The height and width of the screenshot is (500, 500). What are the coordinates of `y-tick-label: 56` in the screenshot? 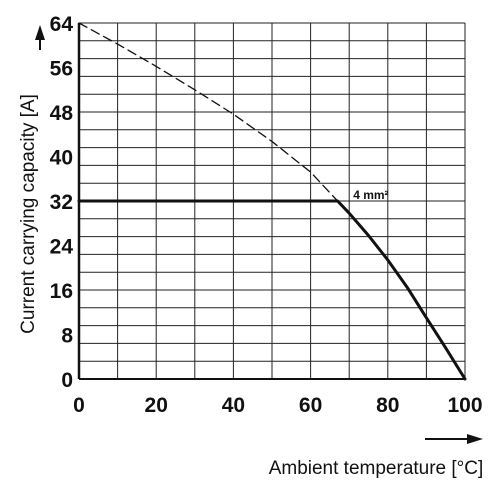 It's located at (61, 69).